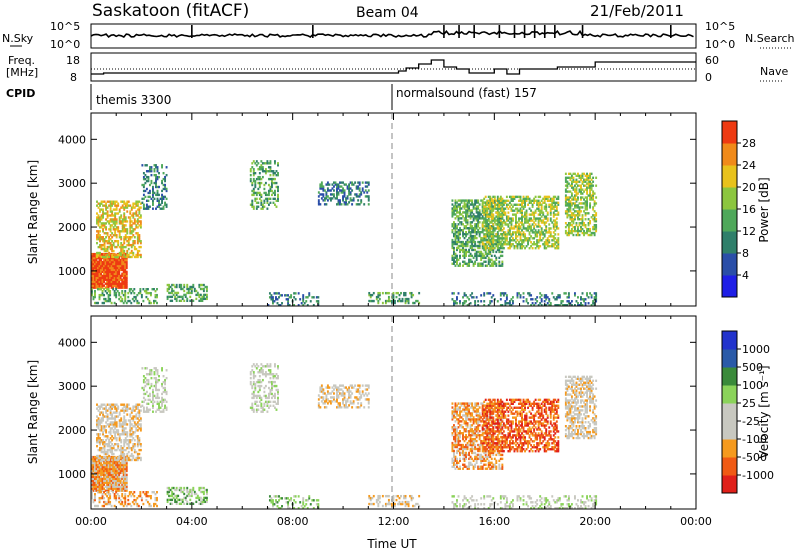 This screenshot has width=800, height=558. I want to click on freq-line, so click(393, 67).